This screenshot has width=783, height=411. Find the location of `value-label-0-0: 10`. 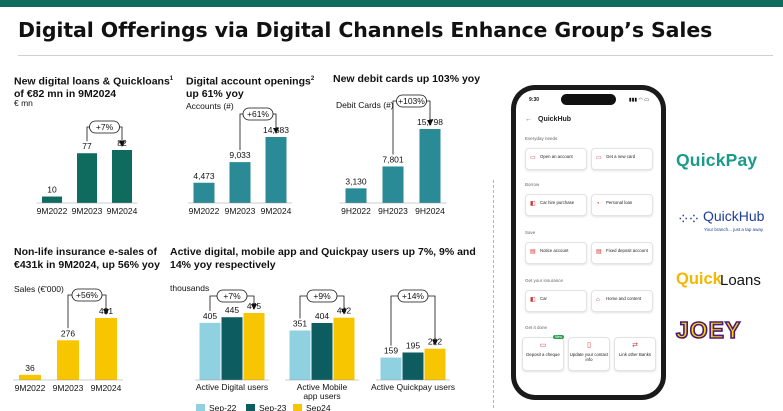

value-label-0-0: 10 is located at coordinates (52, 190).